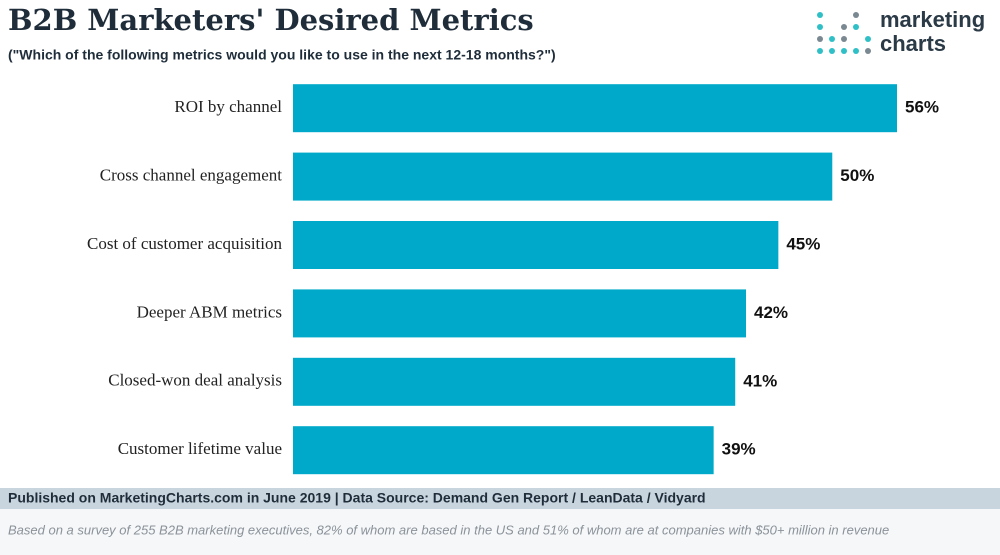 The width and height of the screenshot is (1000, 555). What do you see at coordinates (200, 448) in the screenshot?
I see `category-label: Customer lifetime value` at bounding box center [200, 448].